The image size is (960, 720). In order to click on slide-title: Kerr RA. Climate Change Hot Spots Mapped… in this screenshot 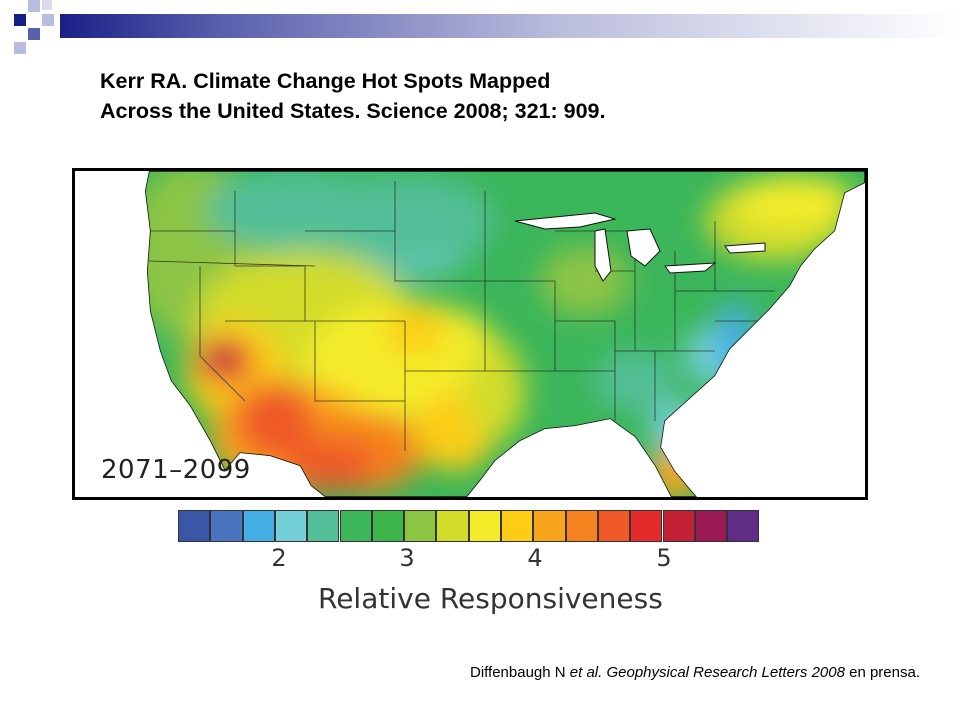, I will do `click(500, 96)`.